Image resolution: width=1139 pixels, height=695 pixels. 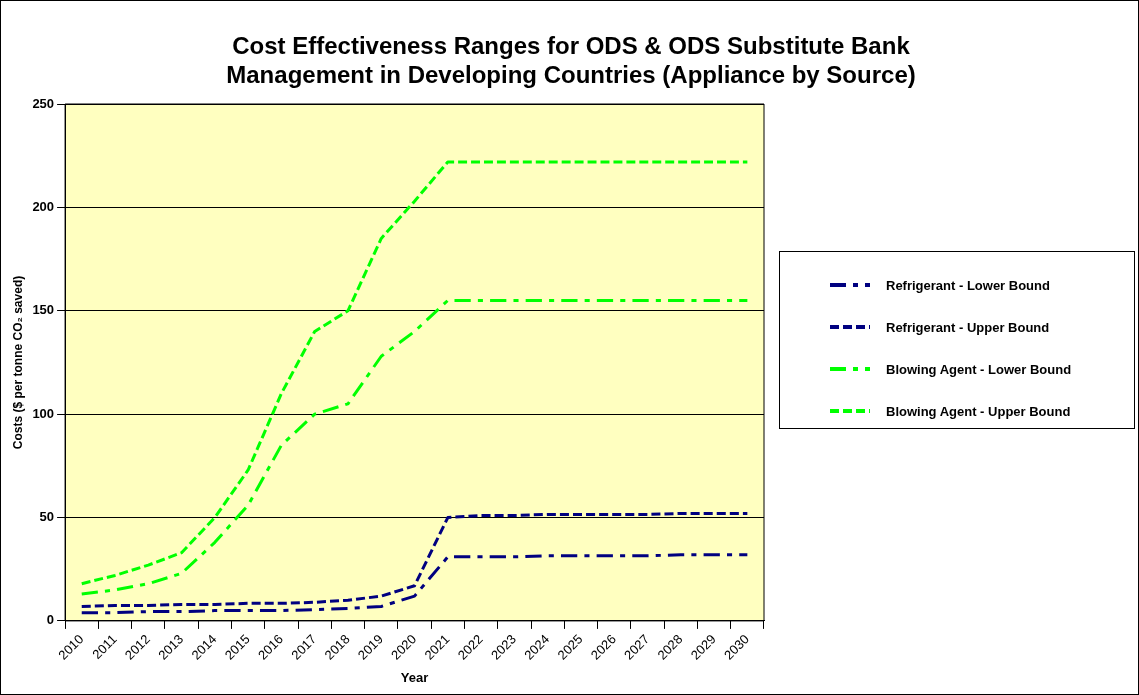 I want to click on y-tick-label: 150, so click(x=43, y=310).